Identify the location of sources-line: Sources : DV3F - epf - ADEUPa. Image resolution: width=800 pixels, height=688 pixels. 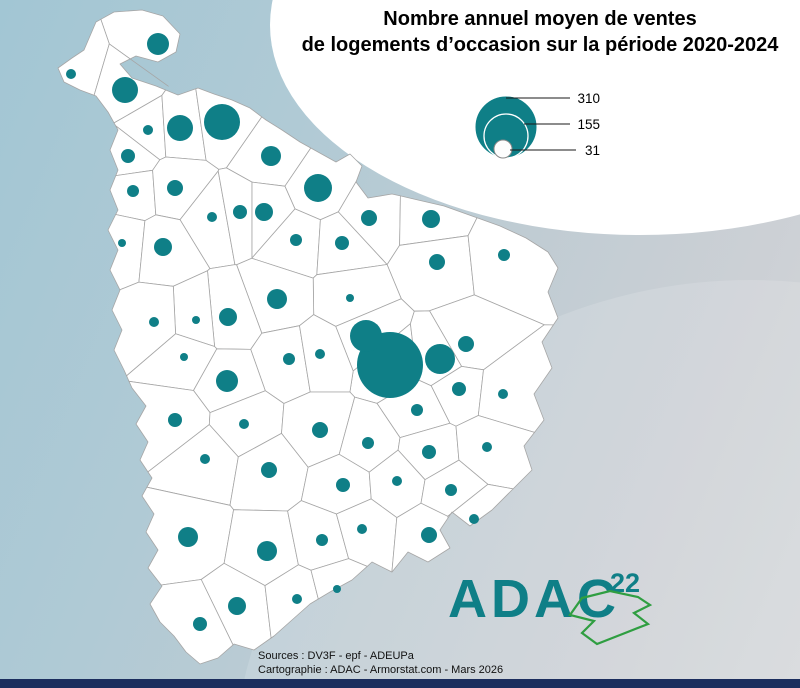
(336, 656).